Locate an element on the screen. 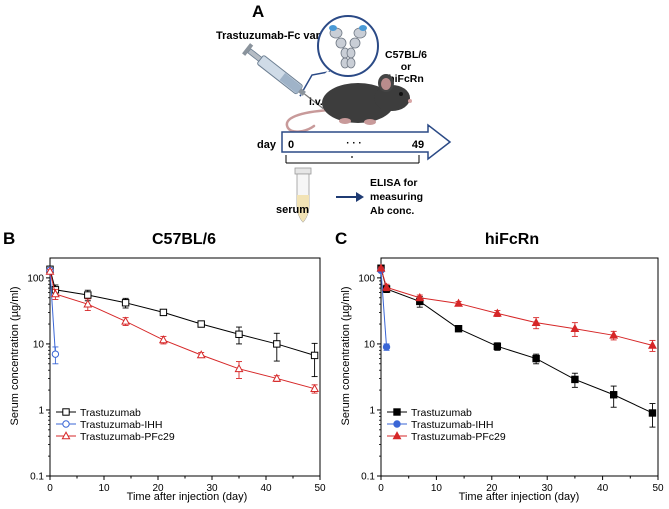  panel-b-series-1-line is located at coordinates (52, 312).